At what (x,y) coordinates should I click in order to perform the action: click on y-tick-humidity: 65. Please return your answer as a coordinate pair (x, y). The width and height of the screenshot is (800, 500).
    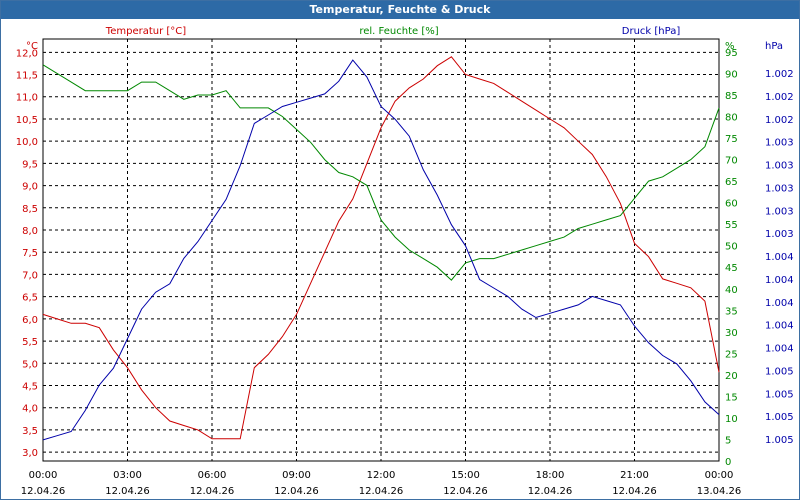
    Looking at the image, I should click on (731, 182).